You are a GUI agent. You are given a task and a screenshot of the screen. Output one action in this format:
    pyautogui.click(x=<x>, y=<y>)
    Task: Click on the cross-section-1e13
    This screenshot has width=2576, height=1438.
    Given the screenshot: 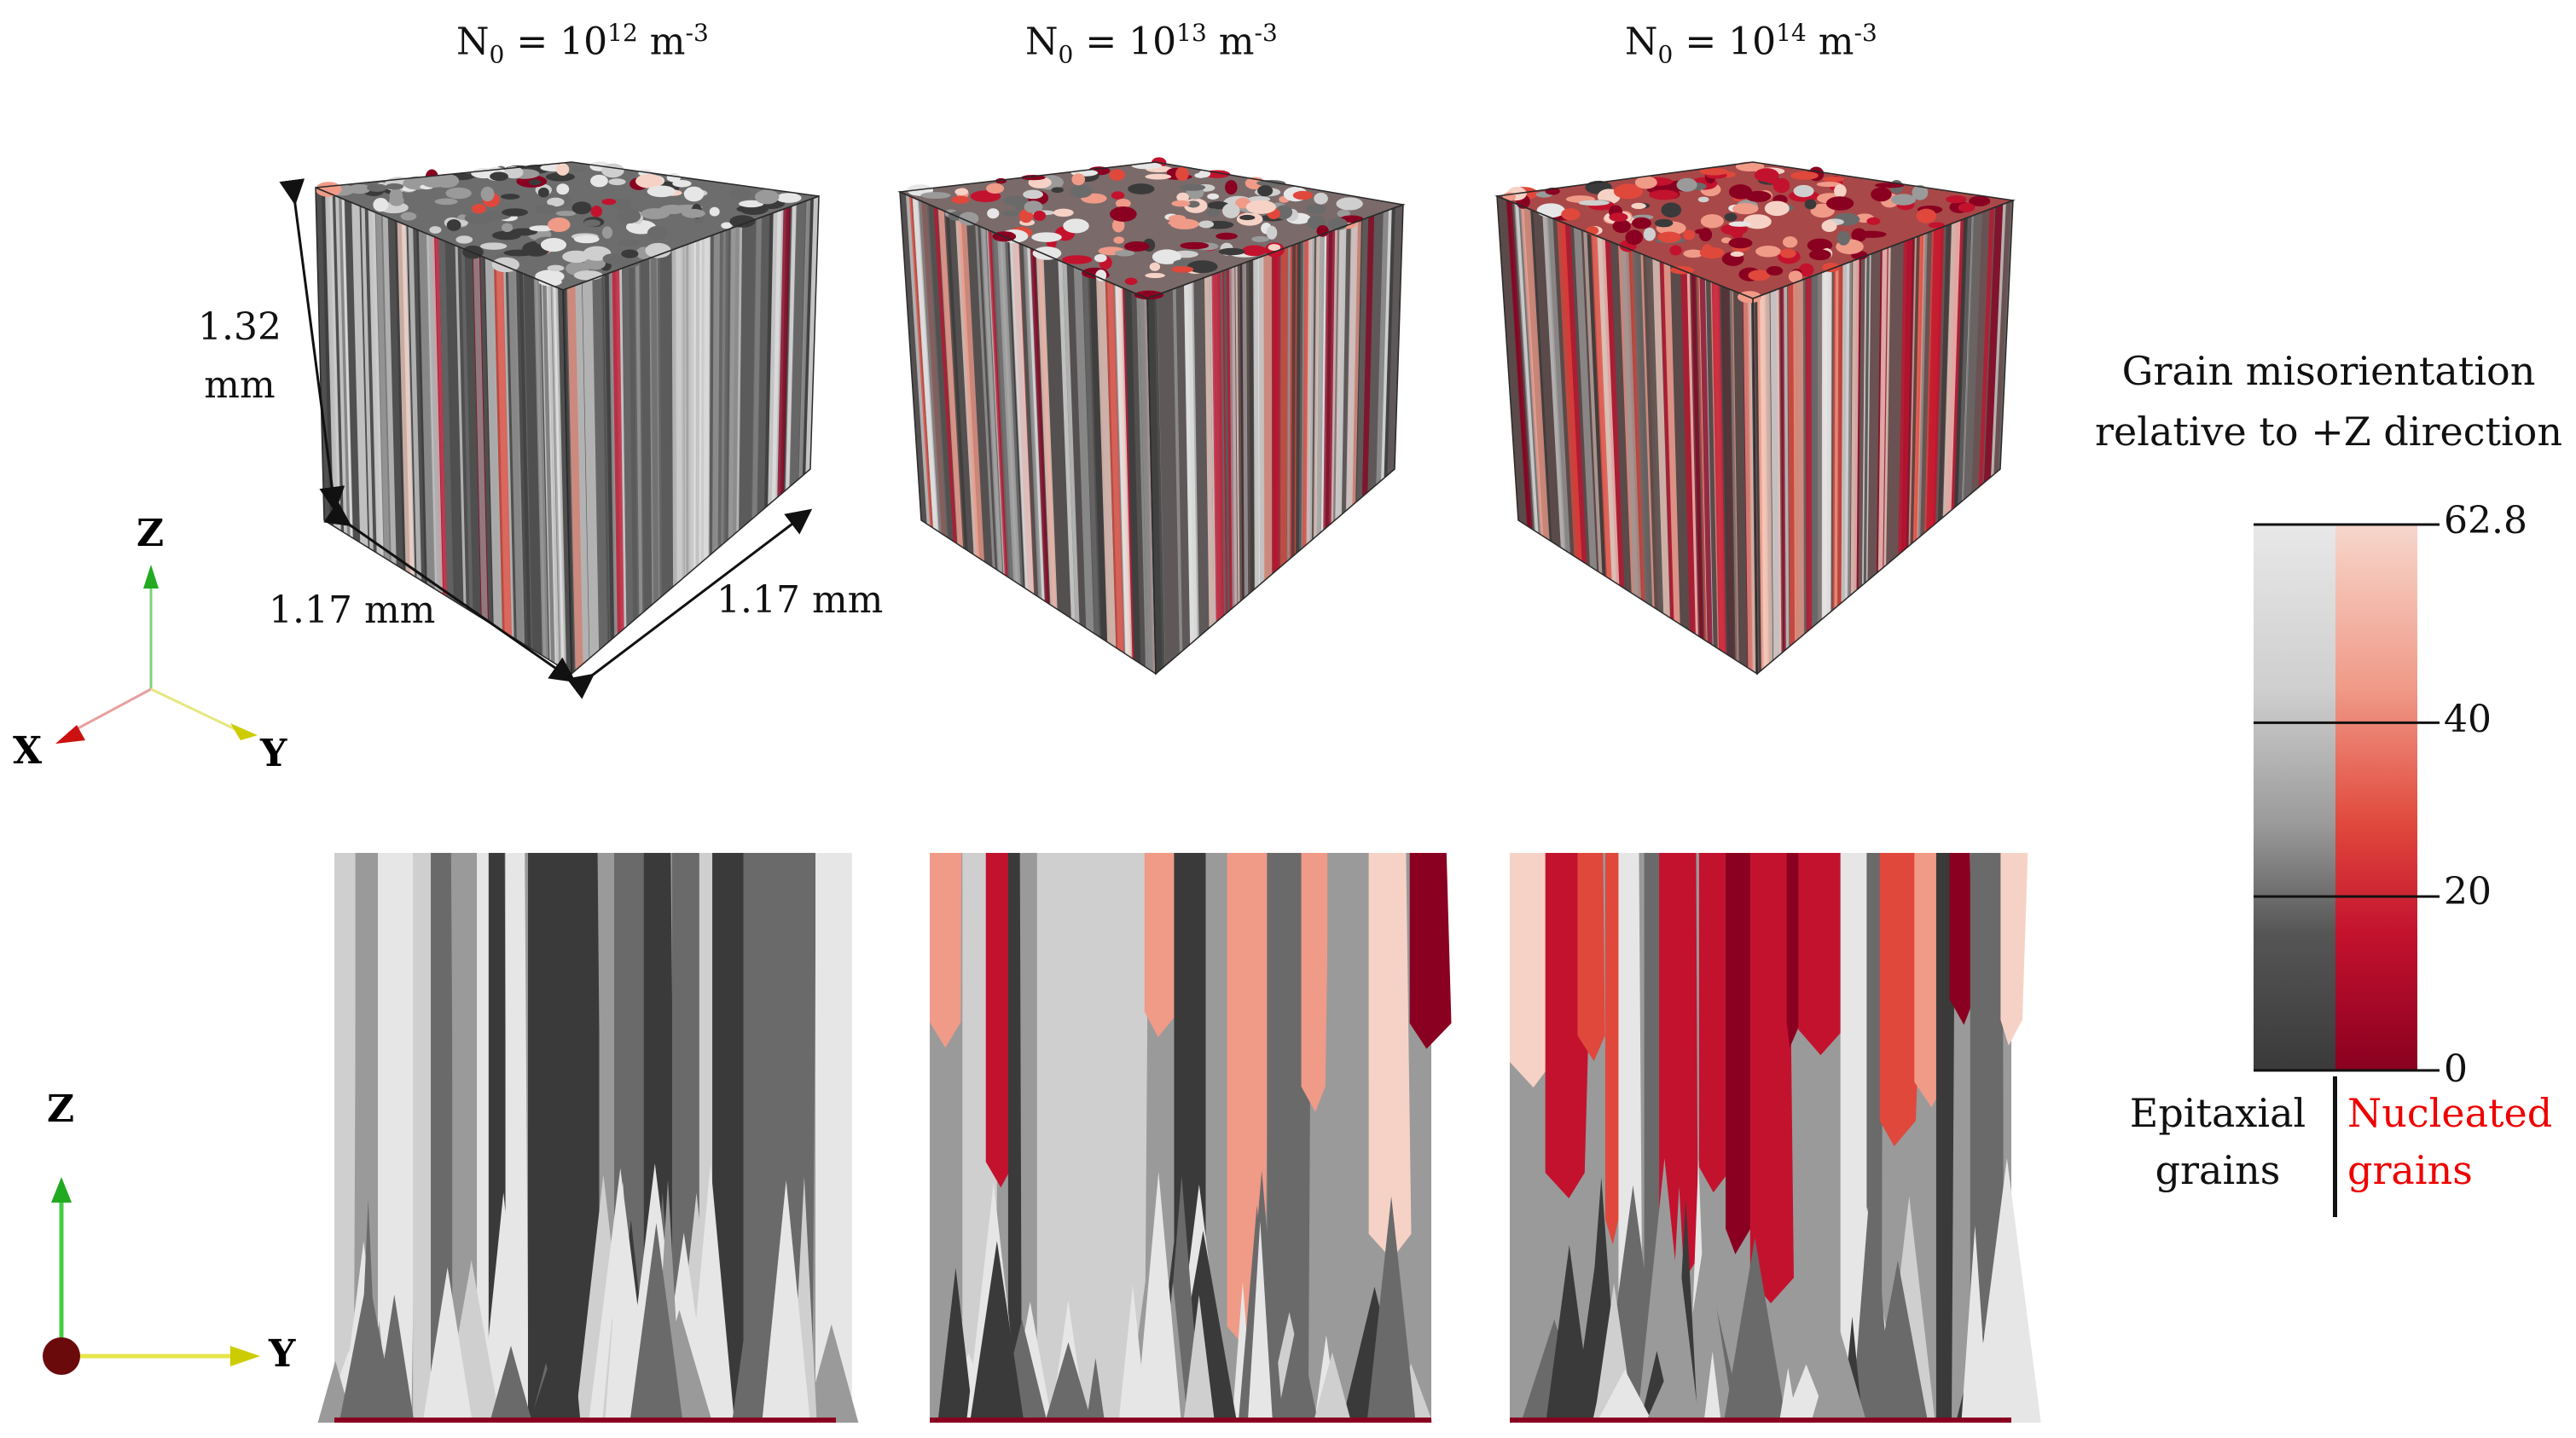 What is the action you would take?
    pyautogui.click(x=1191, y=1138)
    